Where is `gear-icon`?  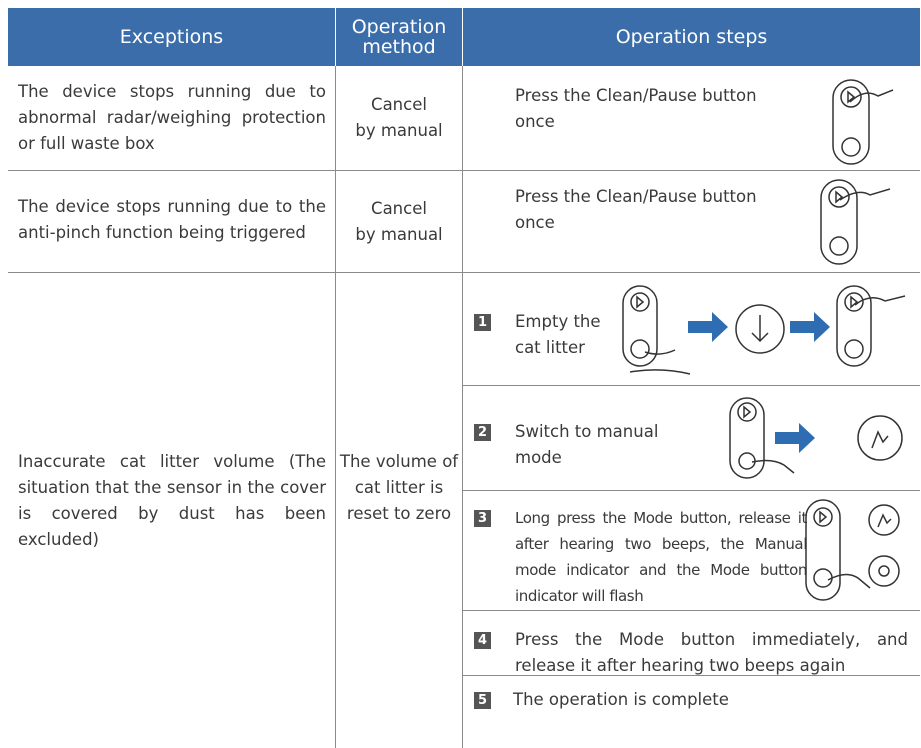 gear-icon is located at coordinates (884, 571).